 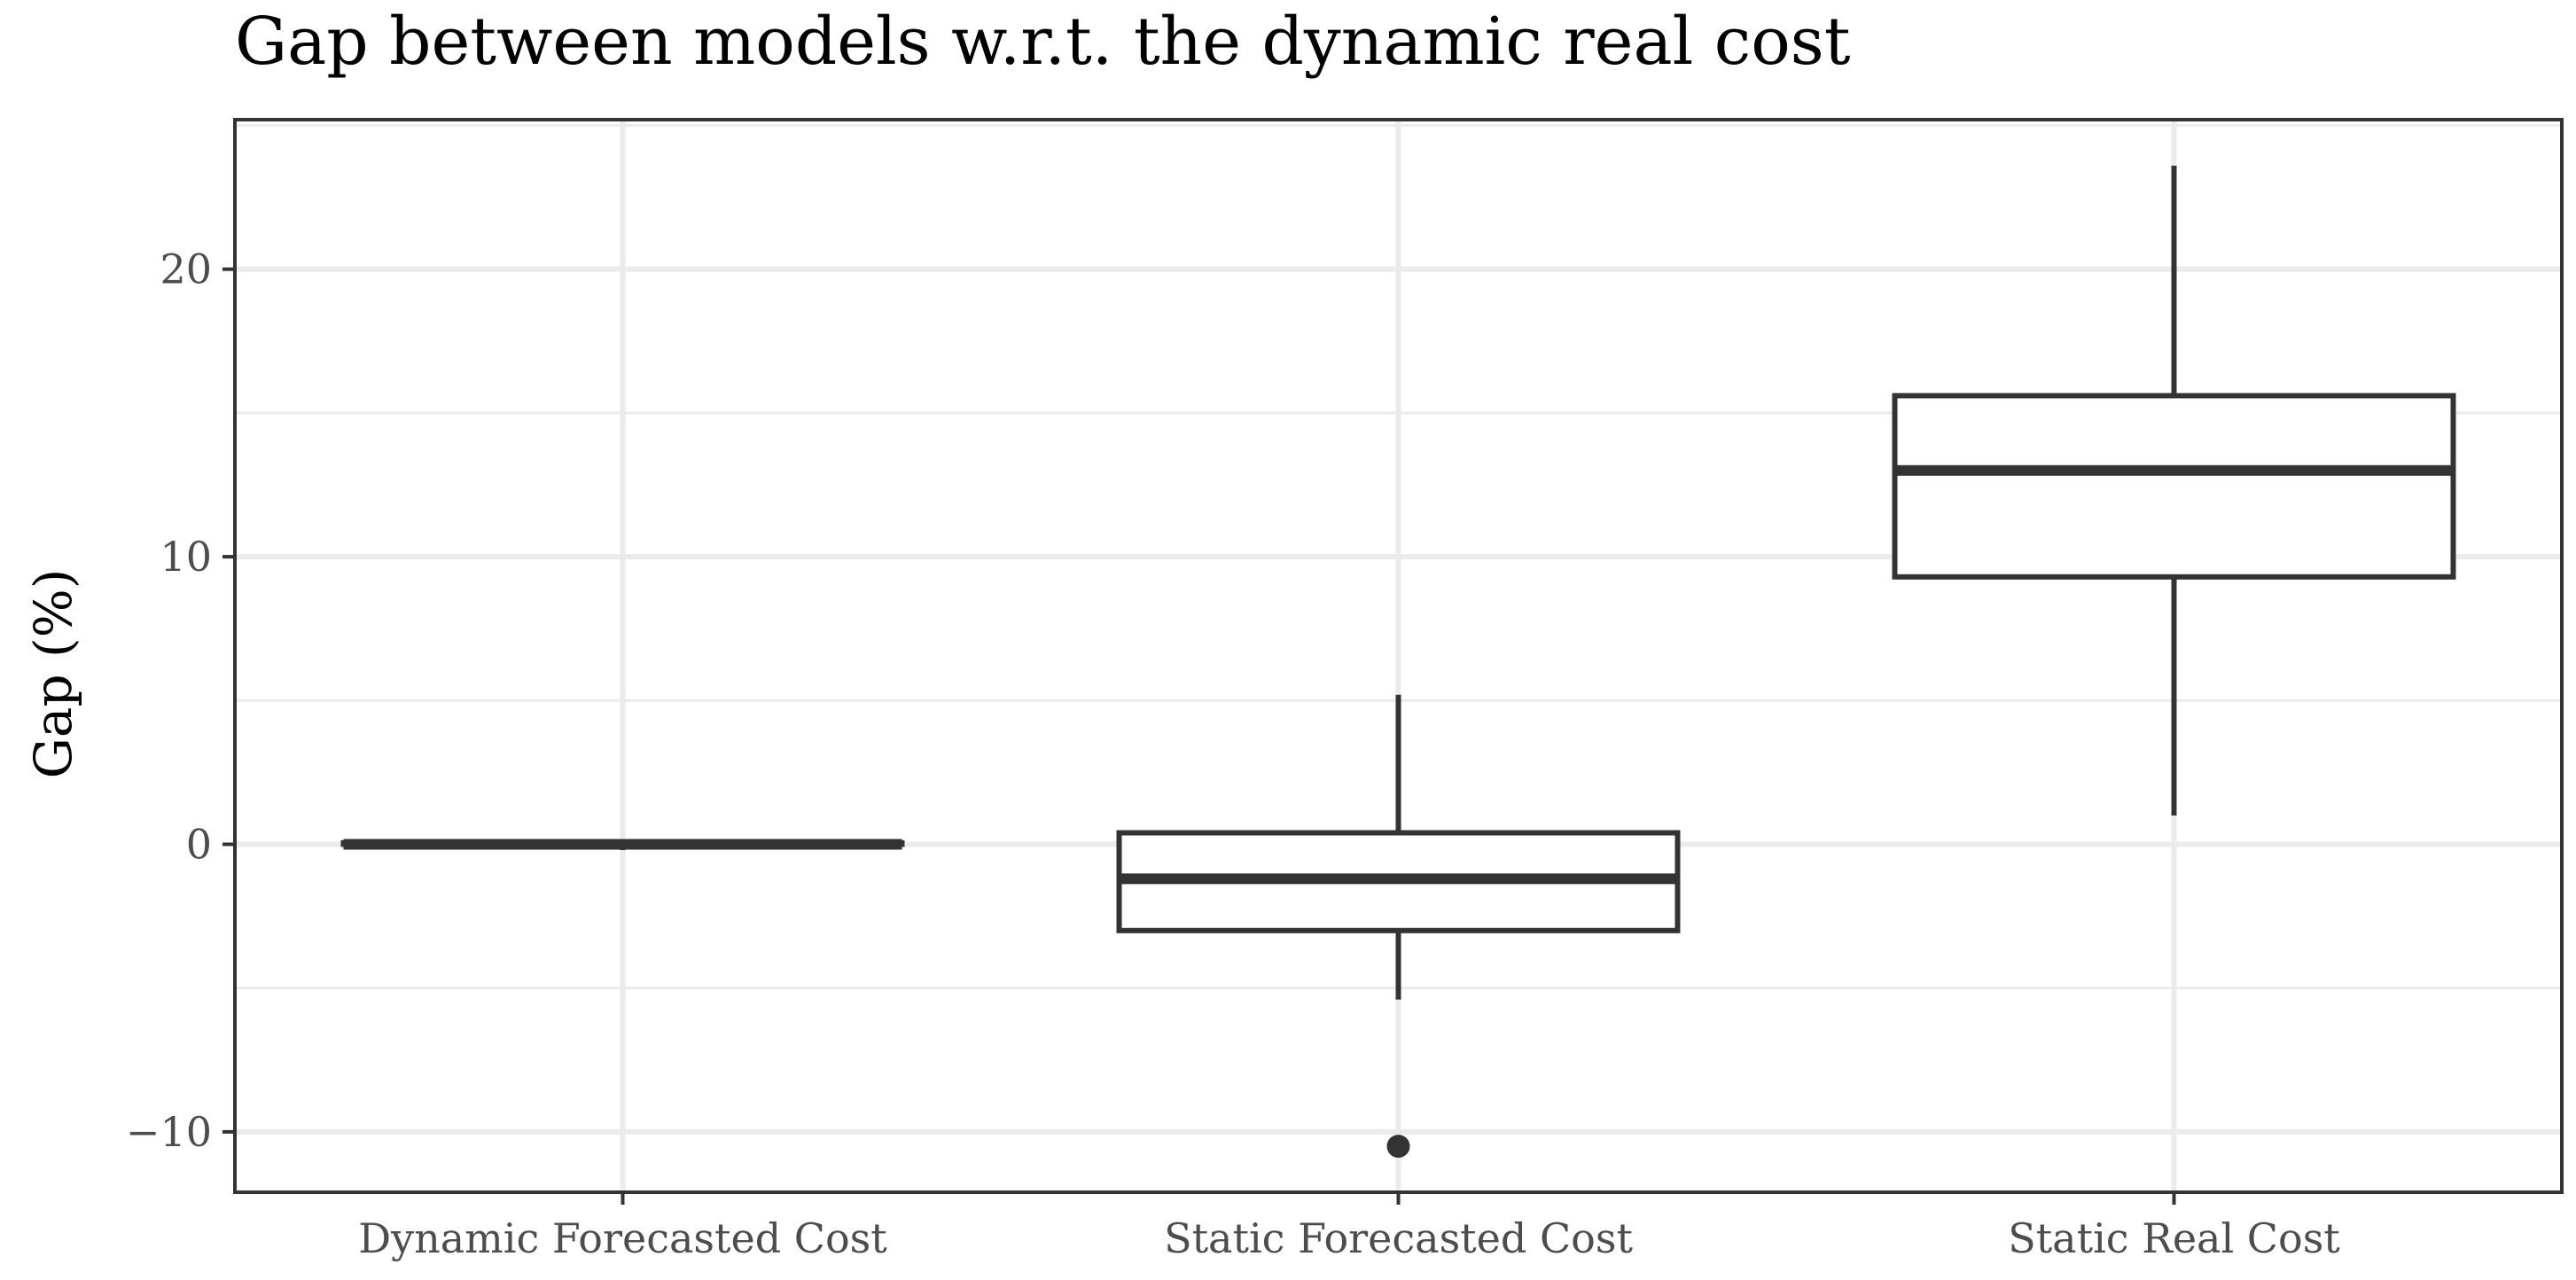 What do you see at coordinates (53, 674) in the screenshot?
I see `y-axis-title: Gap (%)` at bounding box center [53, 674].